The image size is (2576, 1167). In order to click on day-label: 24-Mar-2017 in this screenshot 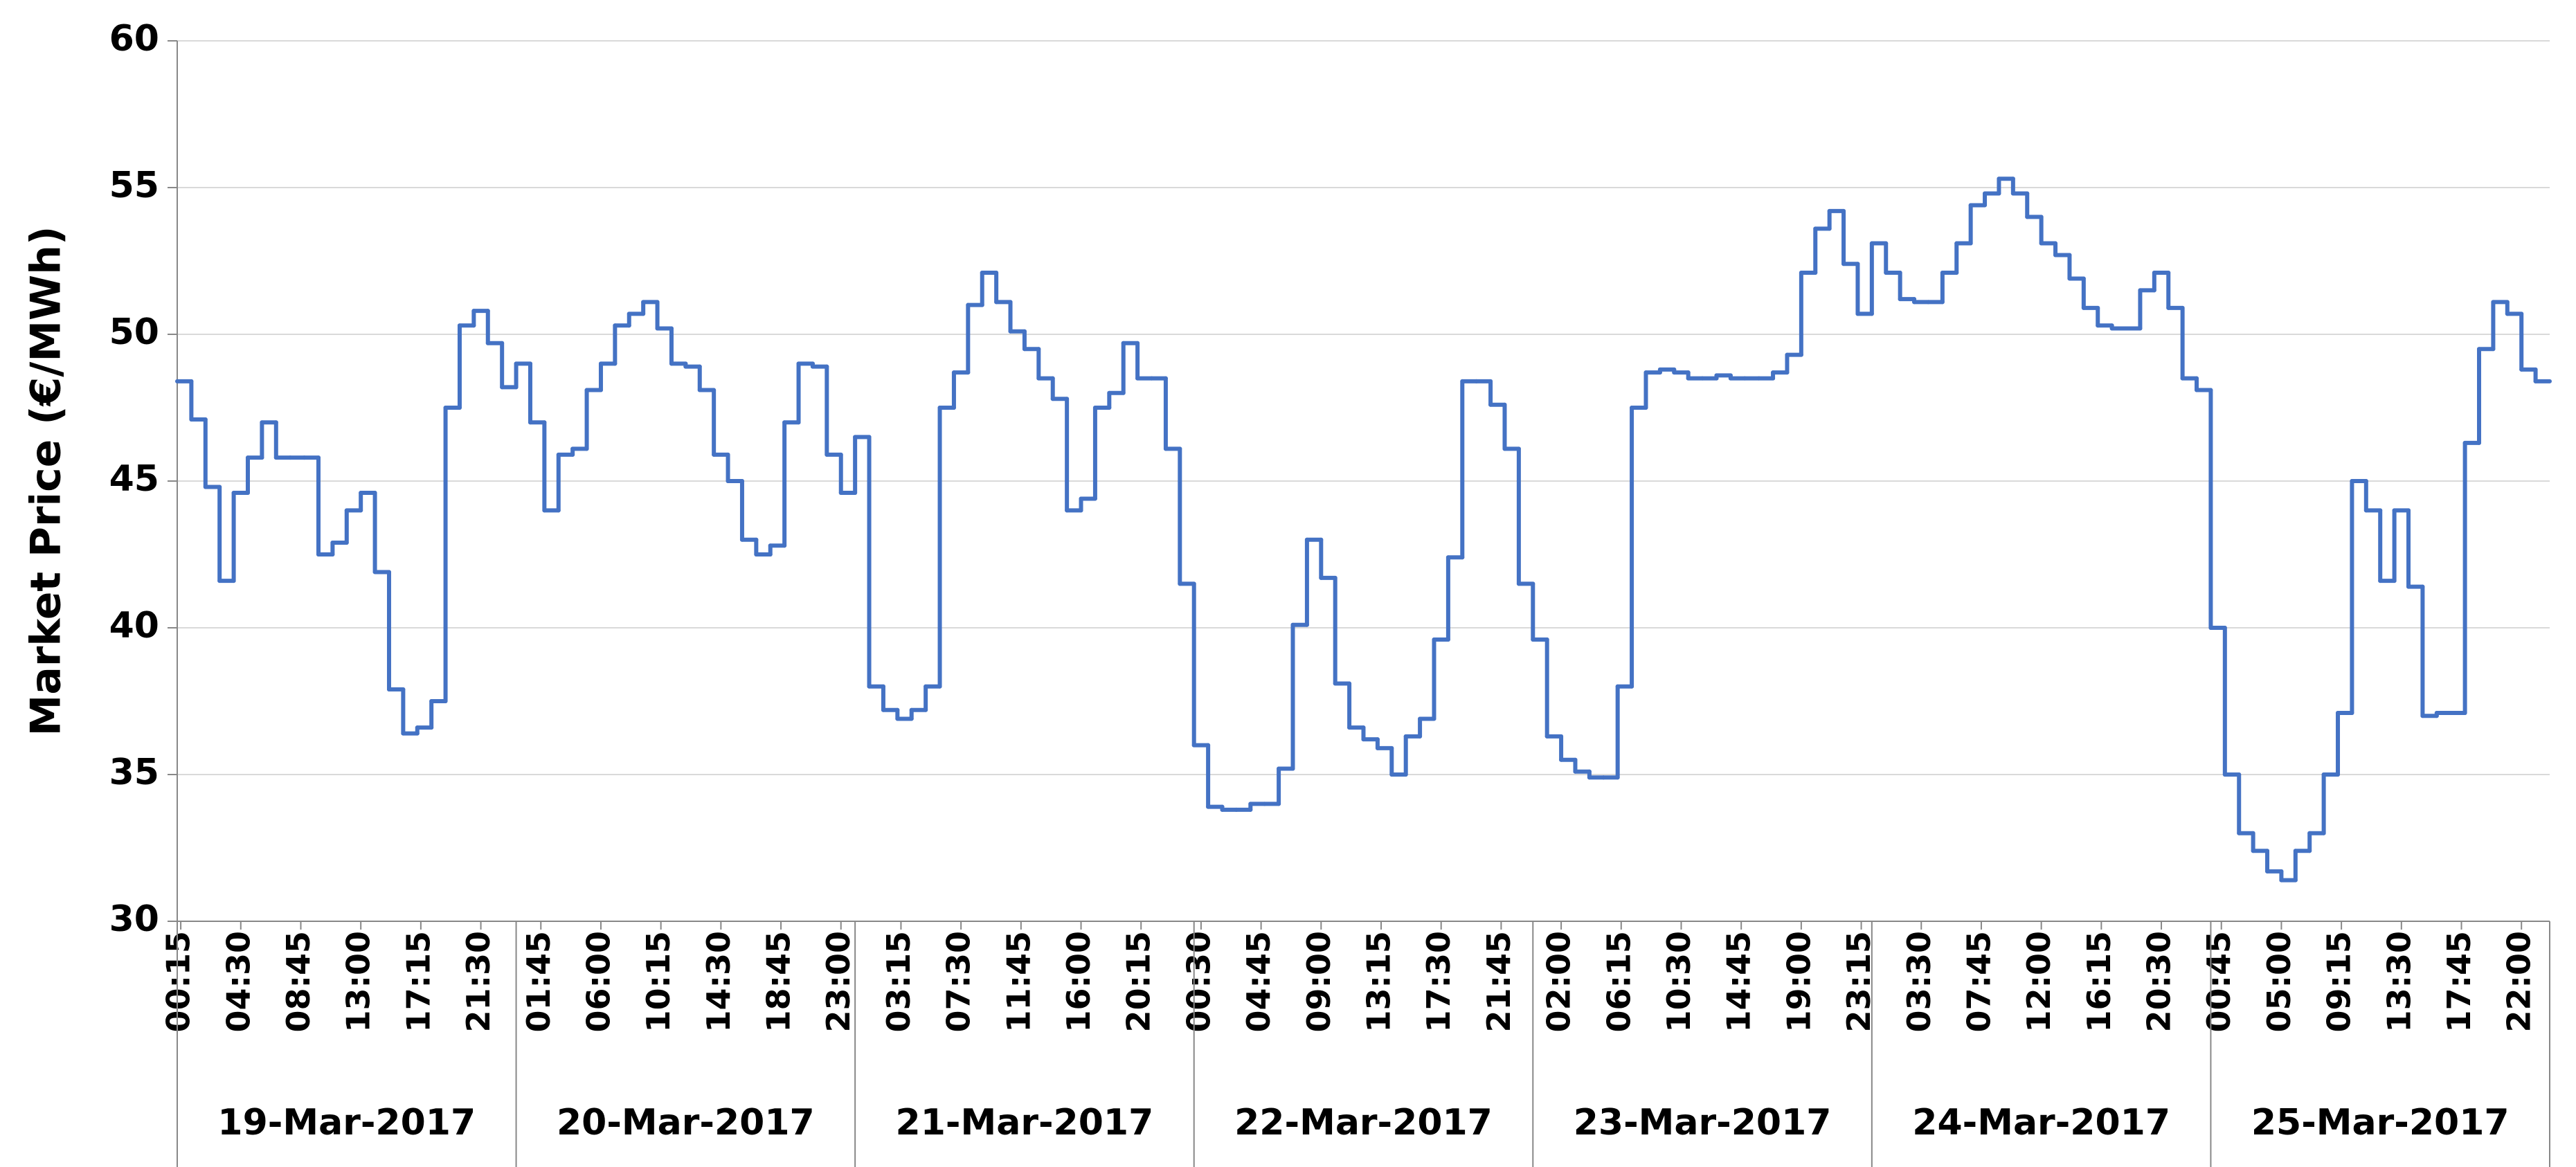, I will do `click(2041, 1122)`.